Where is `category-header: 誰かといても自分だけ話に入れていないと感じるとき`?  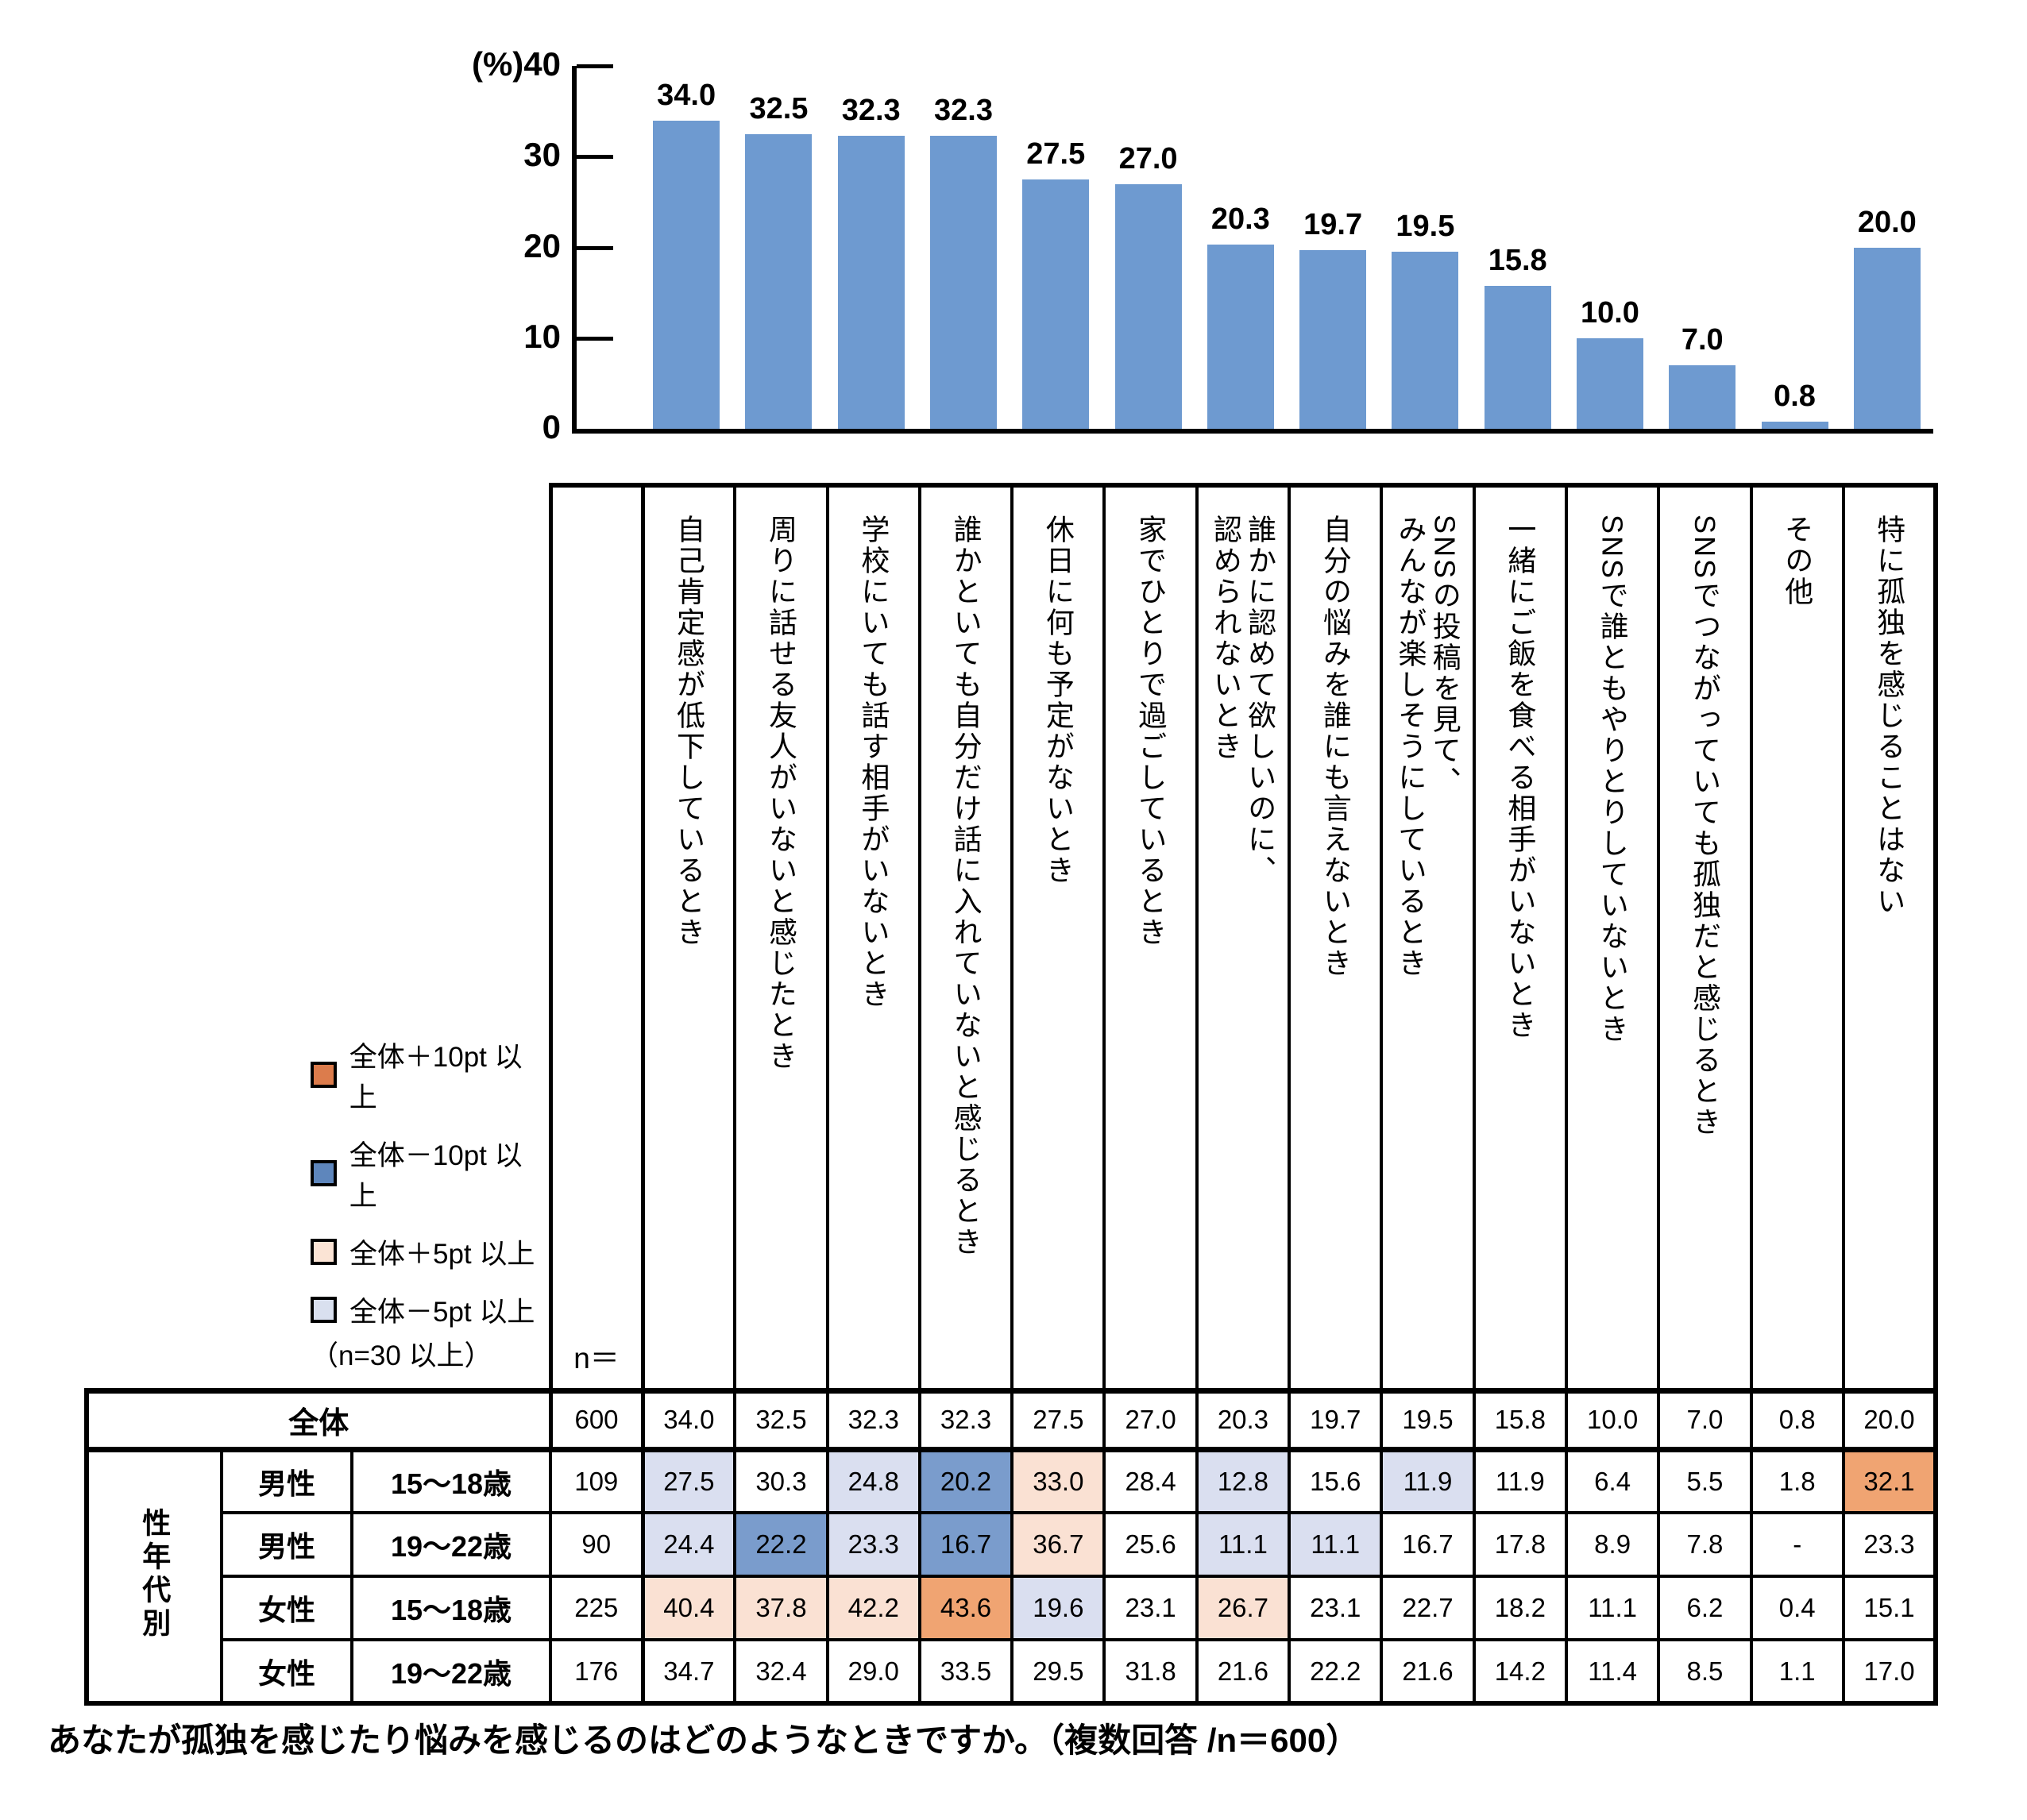
category-header: 誰かといても自分だけ話に入れていないと感じるとき is located at coordinates (965, 938).